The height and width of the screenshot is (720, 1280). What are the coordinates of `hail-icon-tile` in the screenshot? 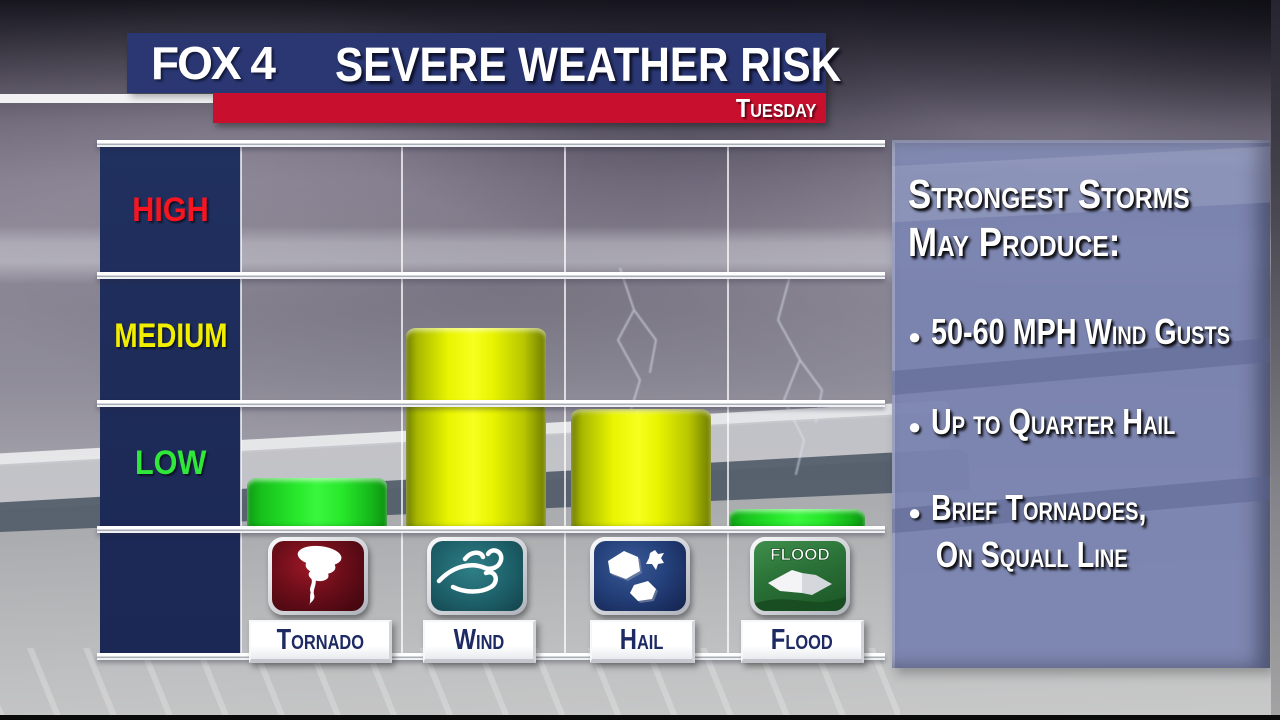 It's located at (640, 576).